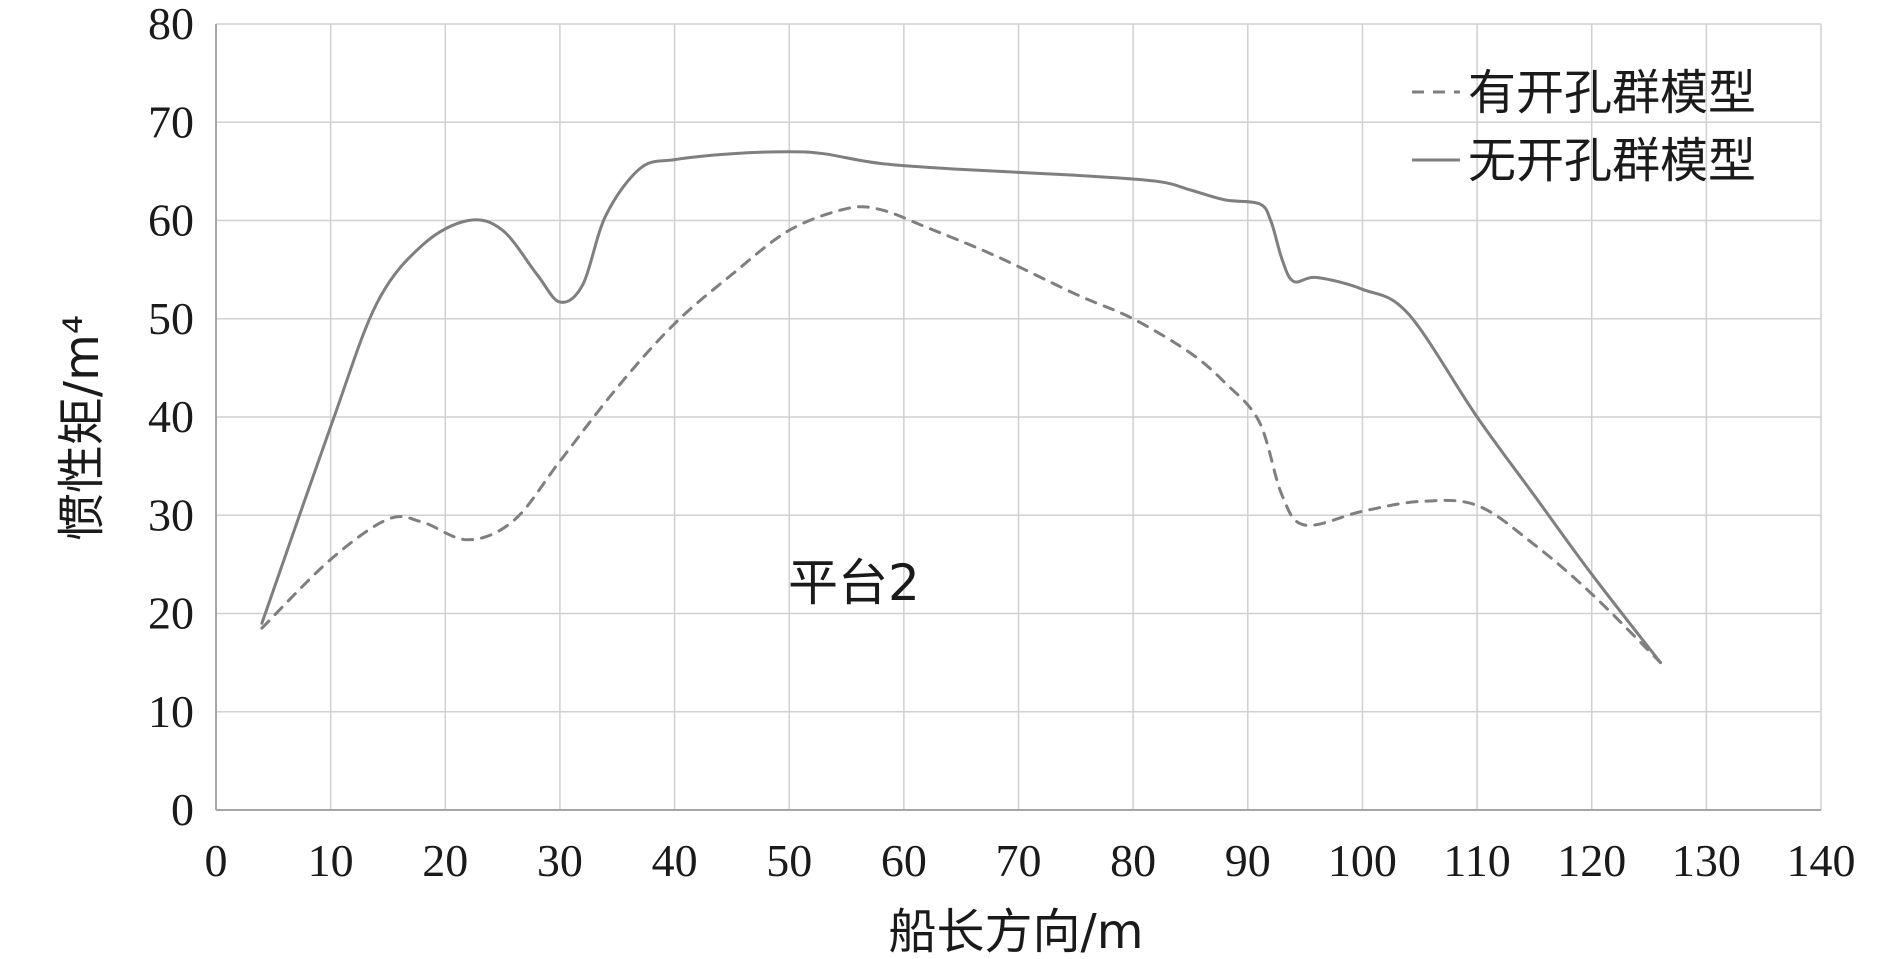 Image resolution: width=1890 pixels, height=959 pixels. What do you see at coordinates (675, 860) in the screenshot?
I see `x-tick-label: 40` at bounding box center [675, 860].